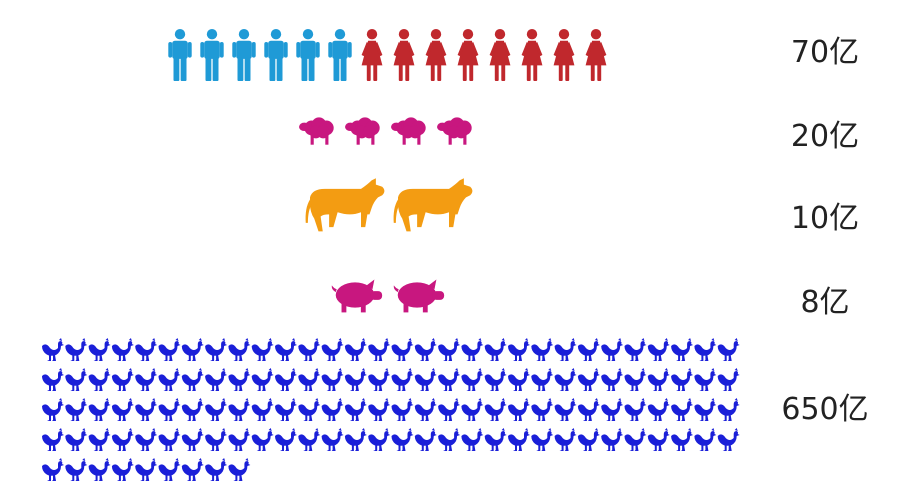 The height and width of the screenshot is (483, 912). What do you see at coordinates (825, 136) in the screenshot?
I see `value-label-1: 20亿` at bounding box center [825, 136].